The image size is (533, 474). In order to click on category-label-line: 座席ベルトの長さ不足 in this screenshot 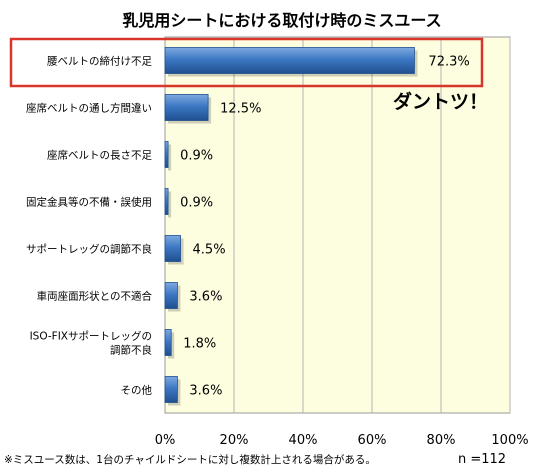, I will do `click(99, 155)`.